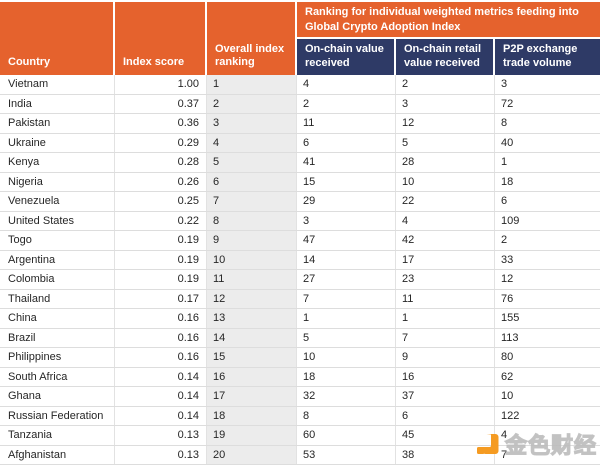  Describe the element at coordinates (504, 240) in the screenshot. I see `cell-p2p-volume: 2` at that location.